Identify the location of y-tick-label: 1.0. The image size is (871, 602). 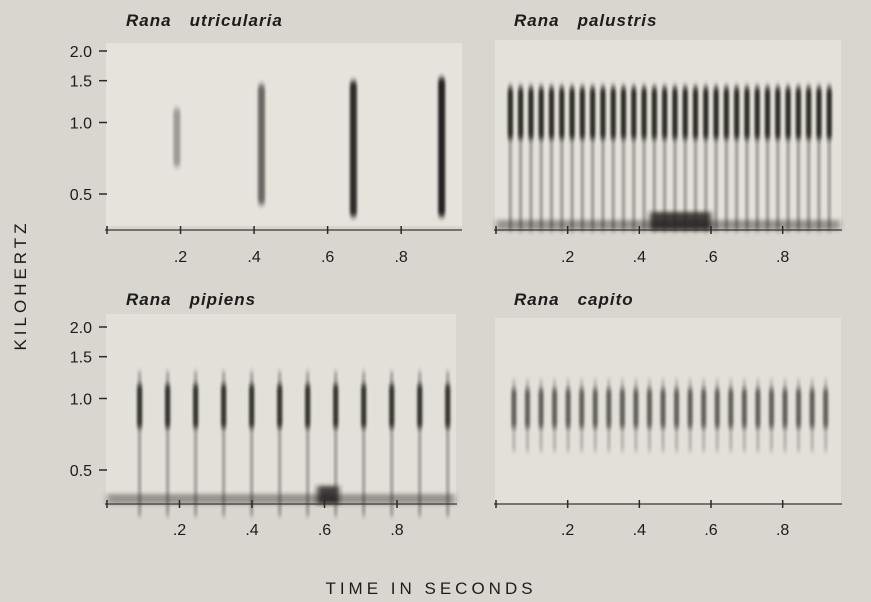
(81, 124).